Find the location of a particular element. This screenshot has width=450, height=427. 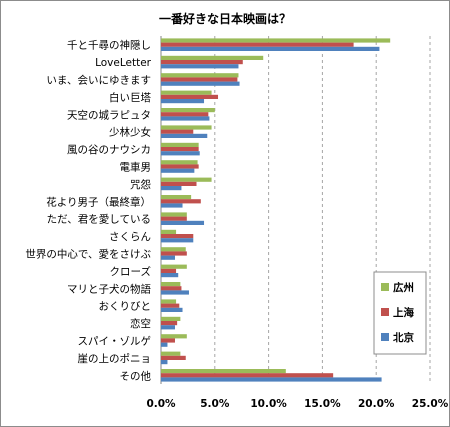

category-label: 咒怨 is located at coordinates (140, 184).